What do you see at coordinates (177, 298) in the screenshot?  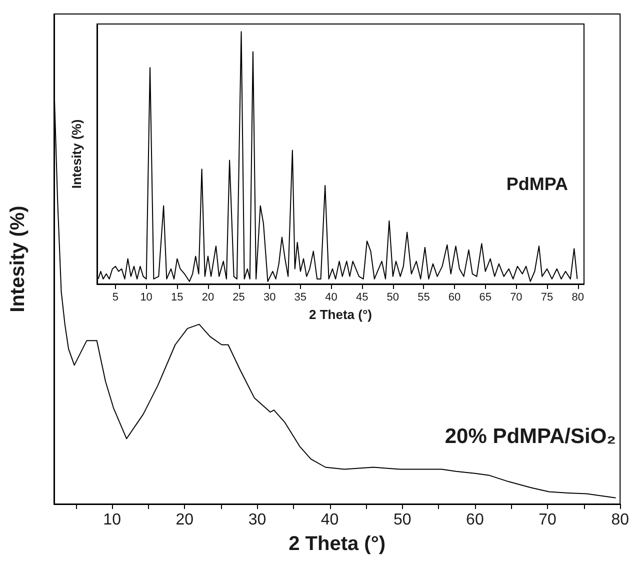 I see `x-tick-label: 15` at bounding box center [177, 298].